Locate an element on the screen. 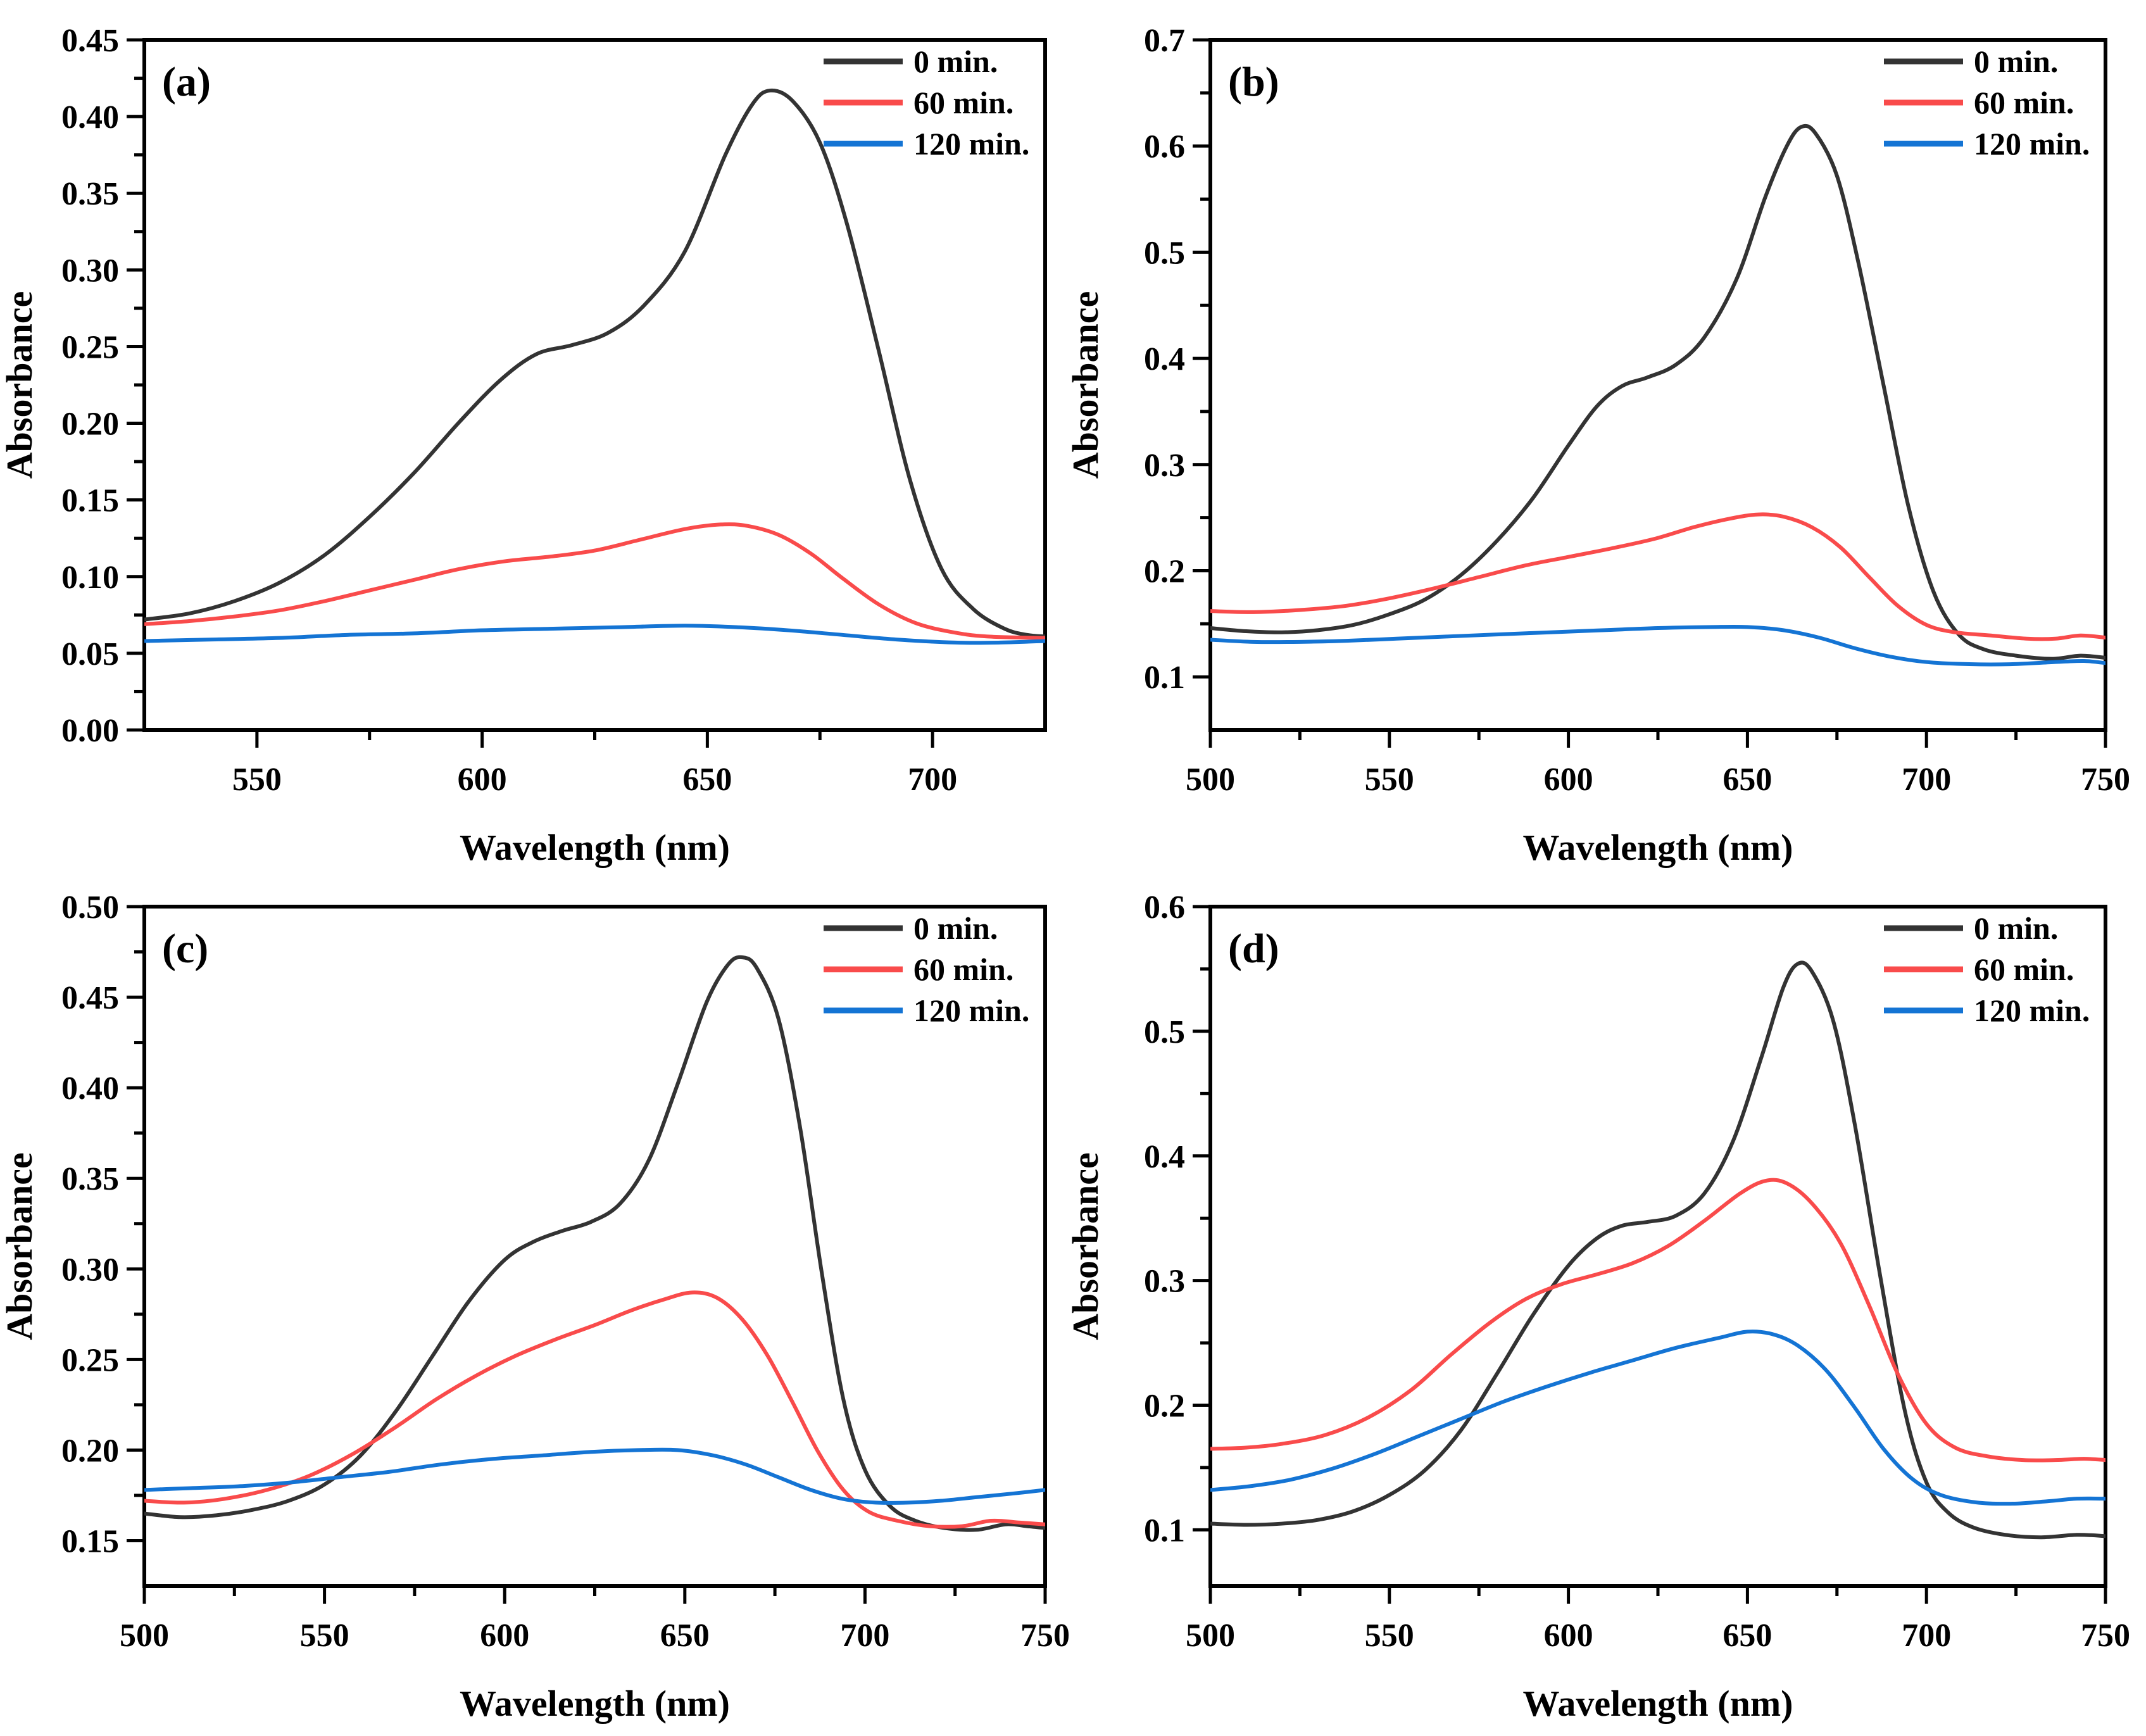 The width and height of the screenshot is (2146, 1736). panel-letter: (d) is located at coordinates (1253, 949).